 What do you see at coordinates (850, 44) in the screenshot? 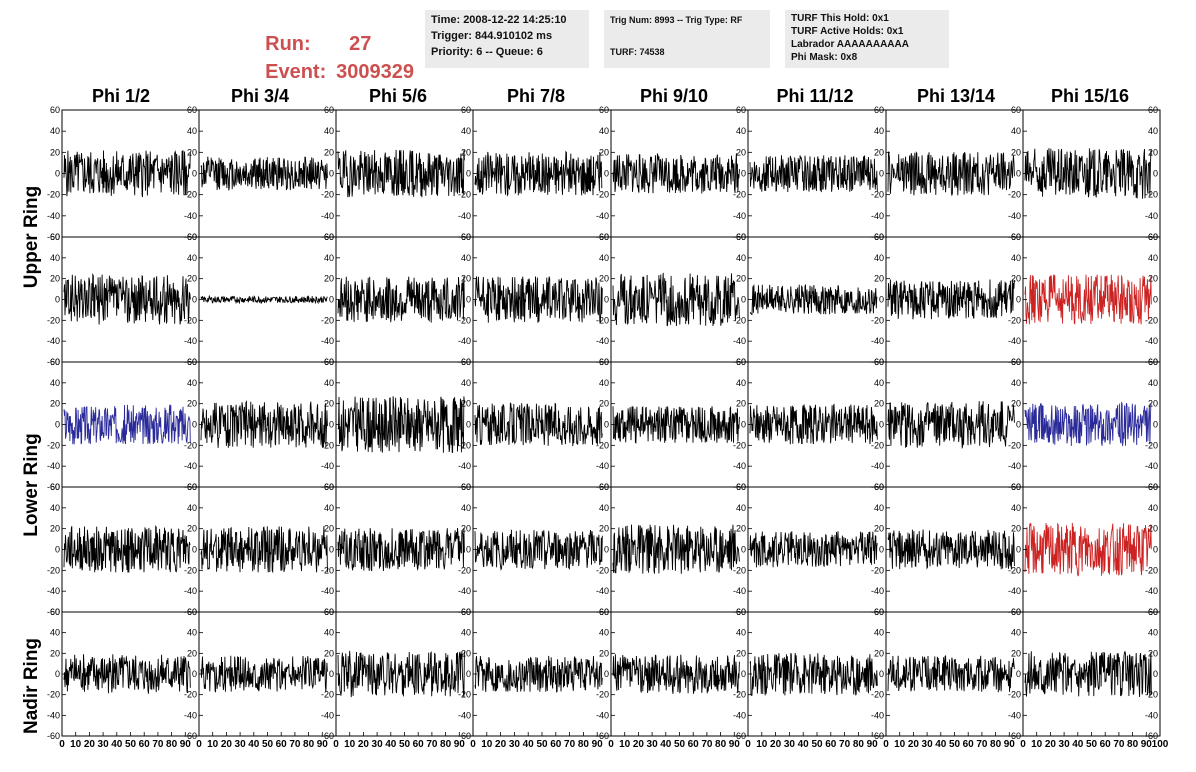
I see `labrador-line: Labrador AAAAAAAAAA` at bounding box center [850, 44].